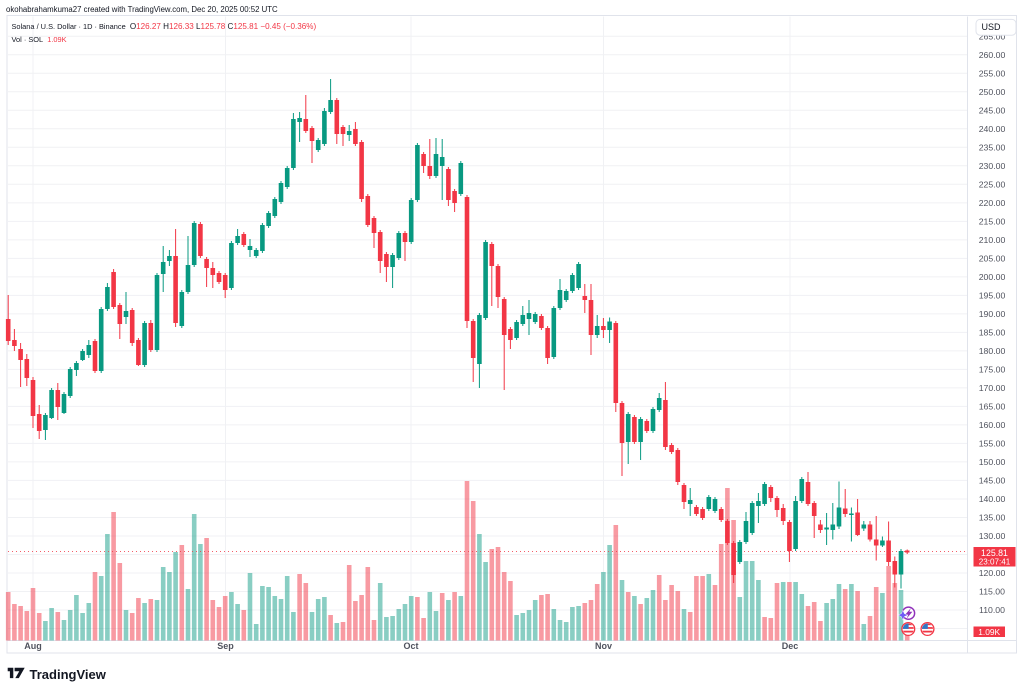 Image resolution: width=1024 pixels, height=691 pixels. What do you see at coordinates (992, 148) in the screenshot?
I see `svg-text: 235.00` at bounding box center [992, 148].